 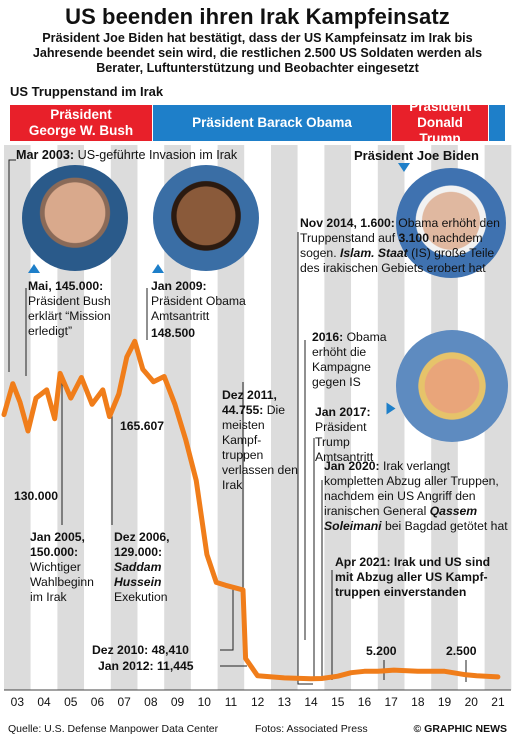 I want to click on band-trump-label: Präsident Donald Trump, so click(x=440, y=122).